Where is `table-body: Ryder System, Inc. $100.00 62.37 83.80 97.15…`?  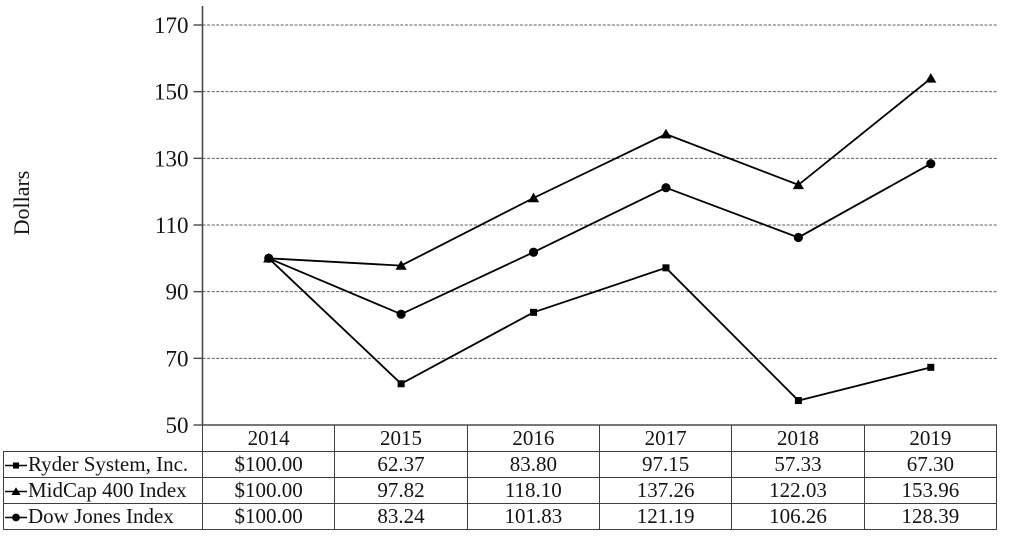 table-body: Ryder System, Inc. $100.00 62.37 83.80 97.15… is located at coordinates (500, 490).